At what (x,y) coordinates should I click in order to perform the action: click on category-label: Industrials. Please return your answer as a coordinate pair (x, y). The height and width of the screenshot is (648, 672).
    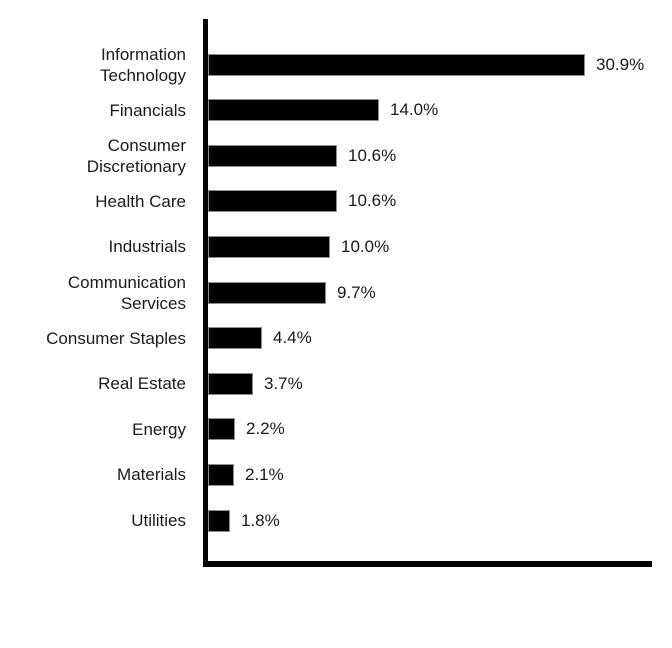
    Looking at the image, I should click on (147, 247).